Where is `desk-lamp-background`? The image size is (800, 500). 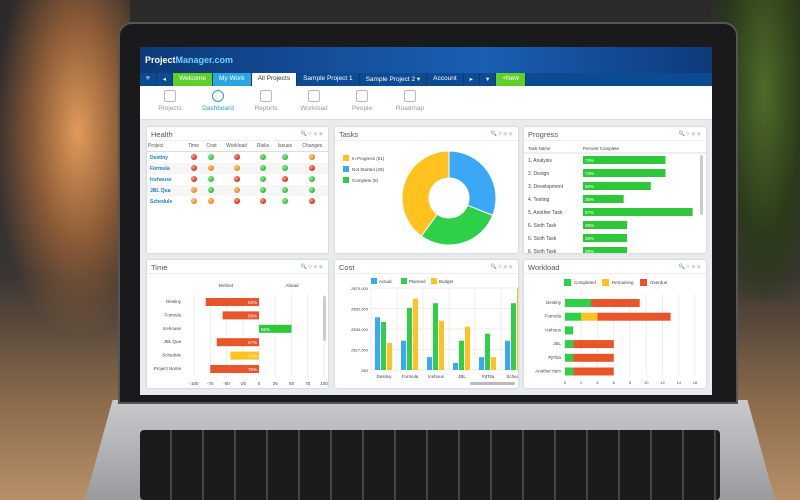
desk-lamp-background is located at coordinates (65, 165).